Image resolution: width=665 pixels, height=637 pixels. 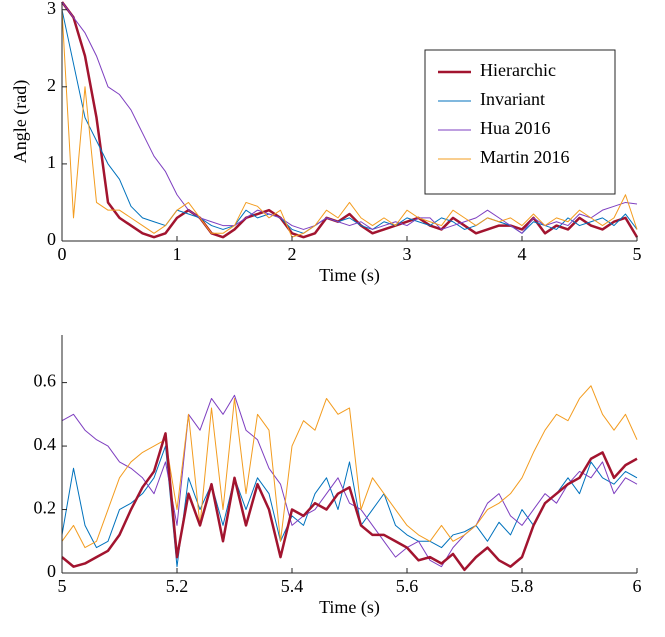 What do you see at coordinates (51, 85) in the screenshot?
I see `y-tick-label: 2` at bounding box center [51, 85].